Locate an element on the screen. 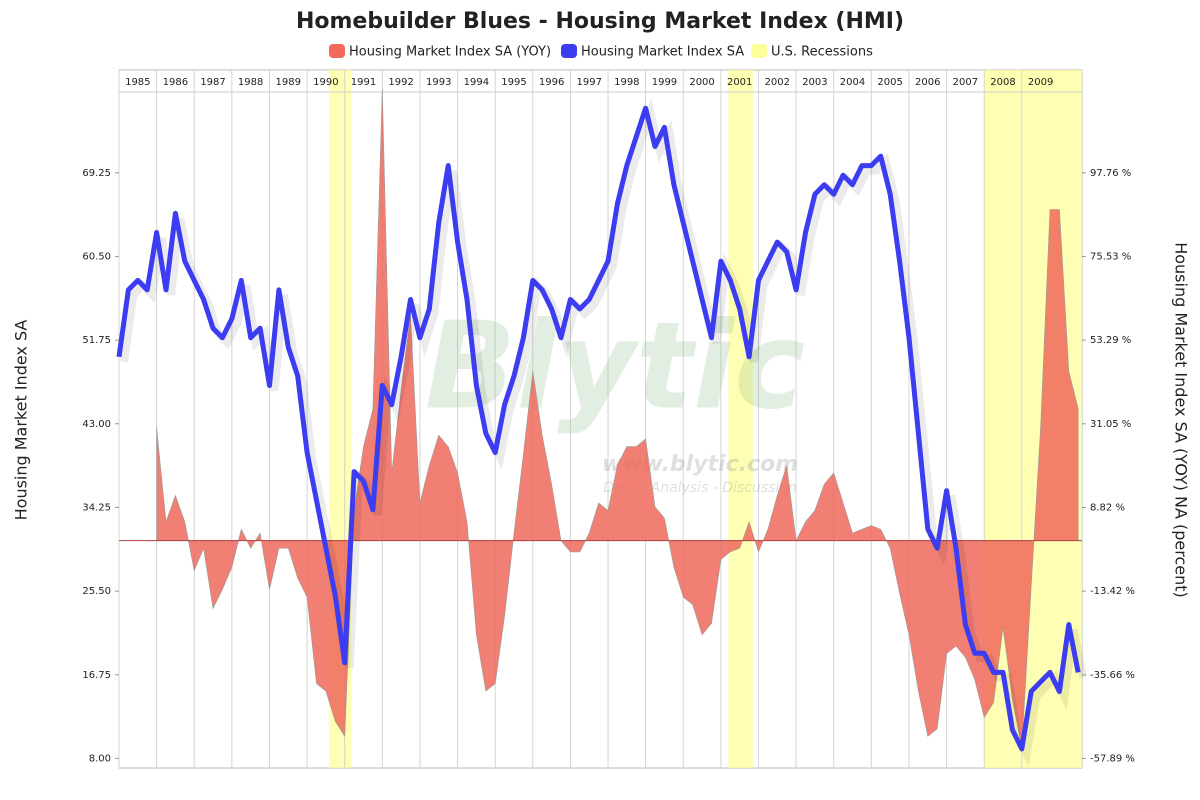 The height and width of the screenshot is (800, 1200). x-tick-label: 2002 is located at coordinates (777, 82).